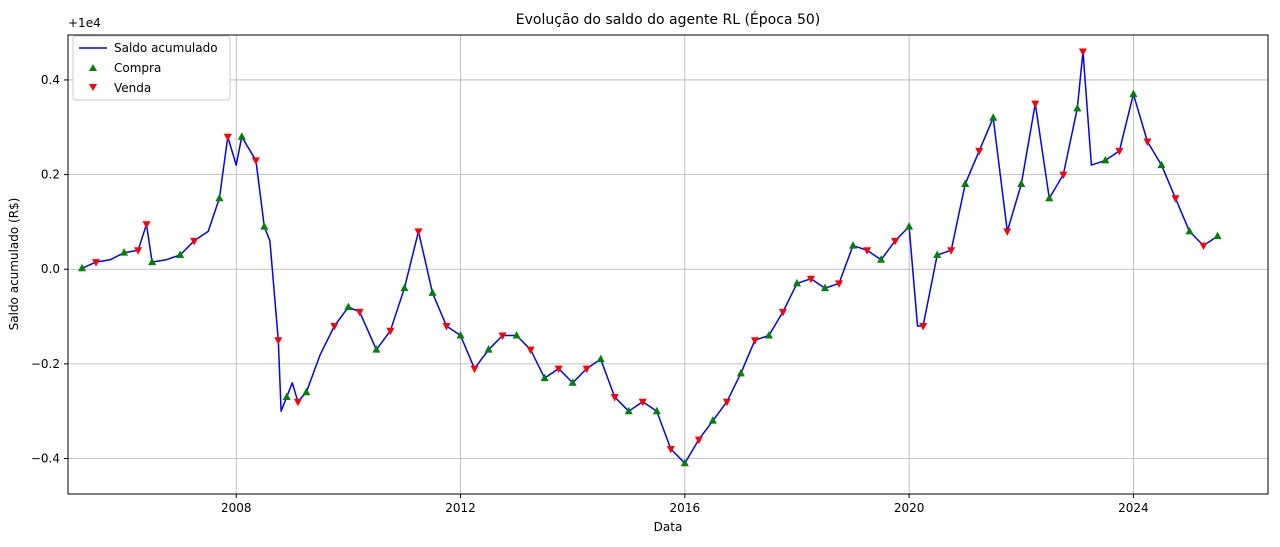 This screenshot has height=547, width=1280. I want to click on y-tick-label: 0.4, so click(50, 80).